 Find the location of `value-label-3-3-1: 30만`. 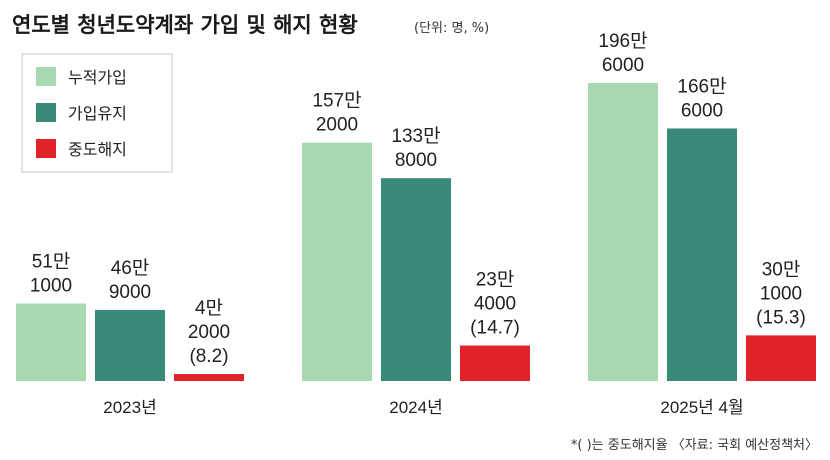

value-label-3-3-1: 30만 is located at coordinates (781, 269).